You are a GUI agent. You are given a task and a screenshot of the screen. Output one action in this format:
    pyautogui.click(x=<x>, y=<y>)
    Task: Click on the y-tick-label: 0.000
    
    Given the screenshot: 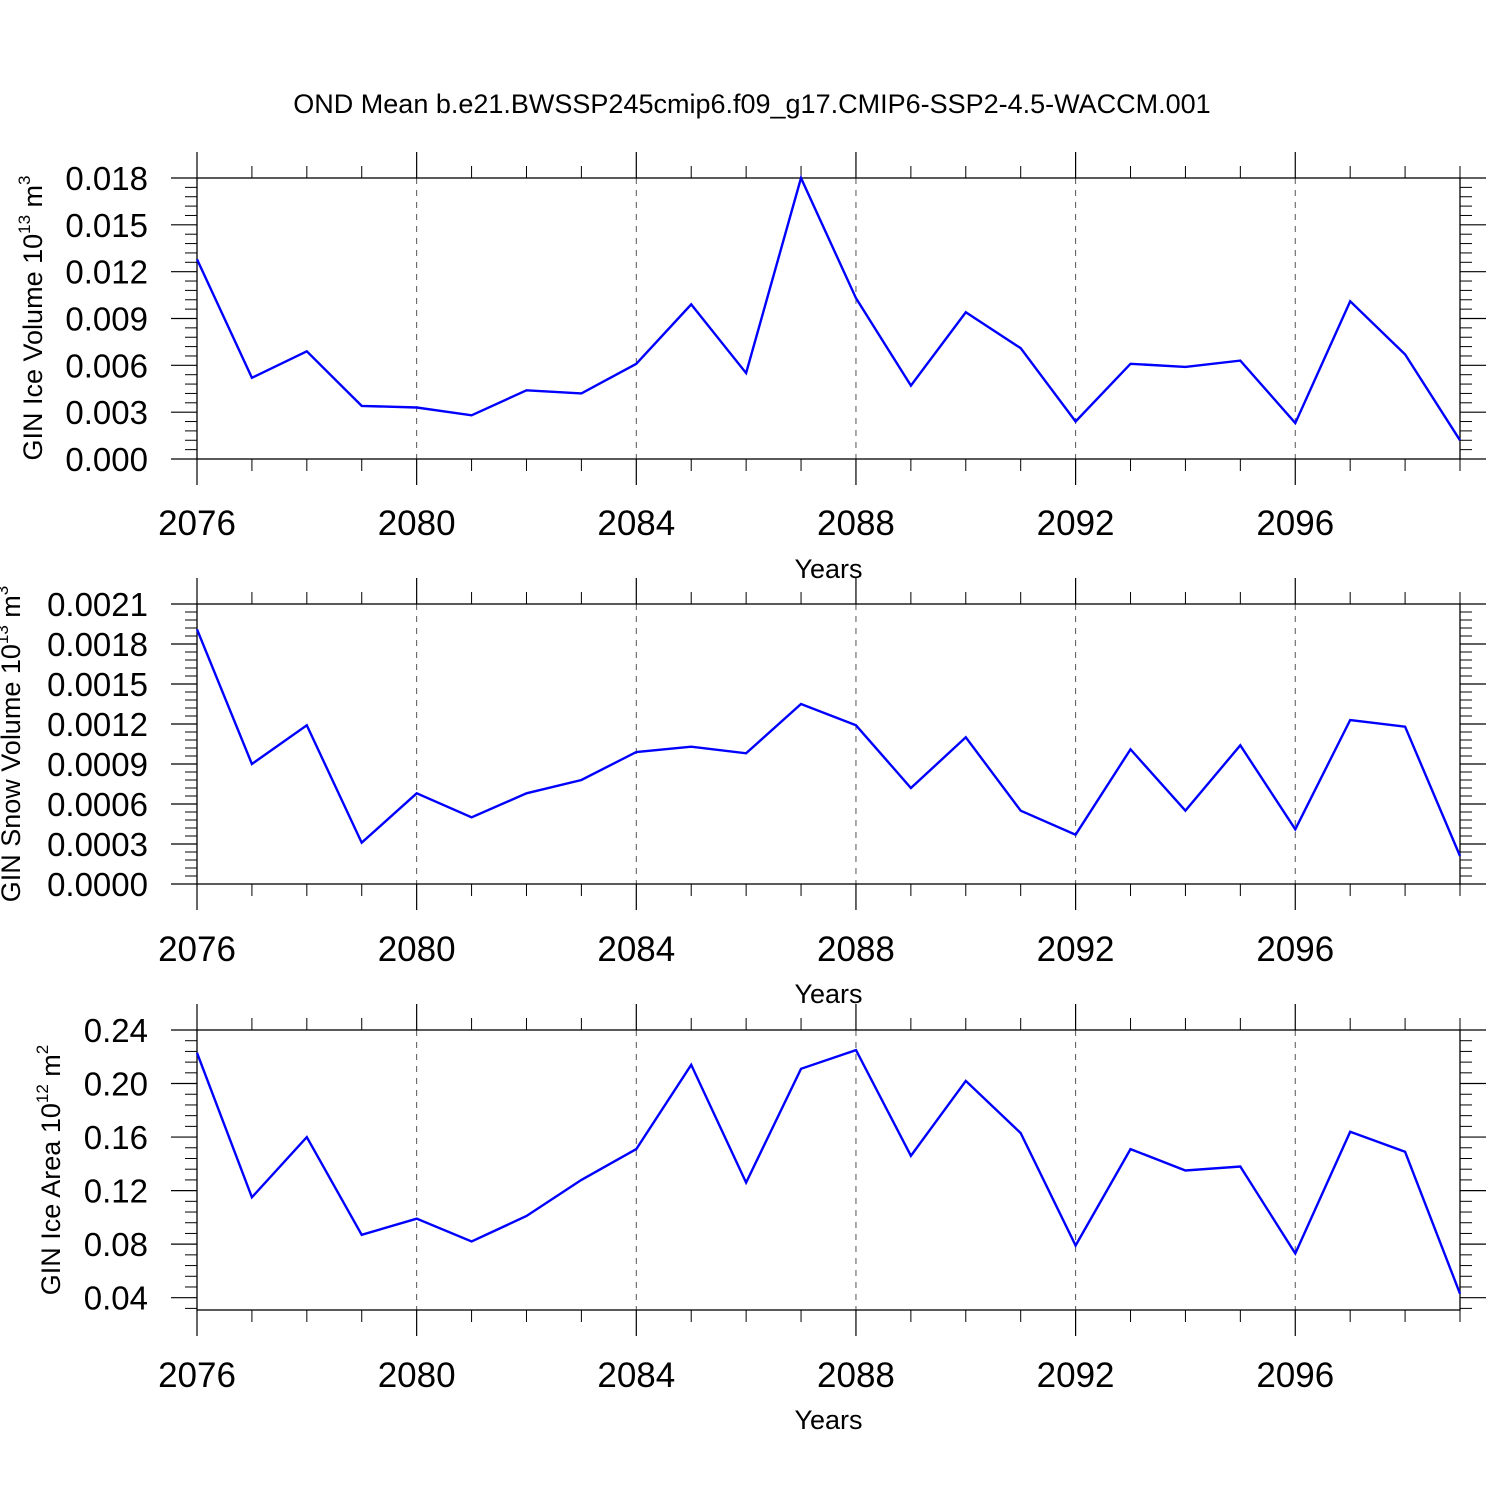 What is the action you would take?
    pyautogui.click(x=106, y=459)
    